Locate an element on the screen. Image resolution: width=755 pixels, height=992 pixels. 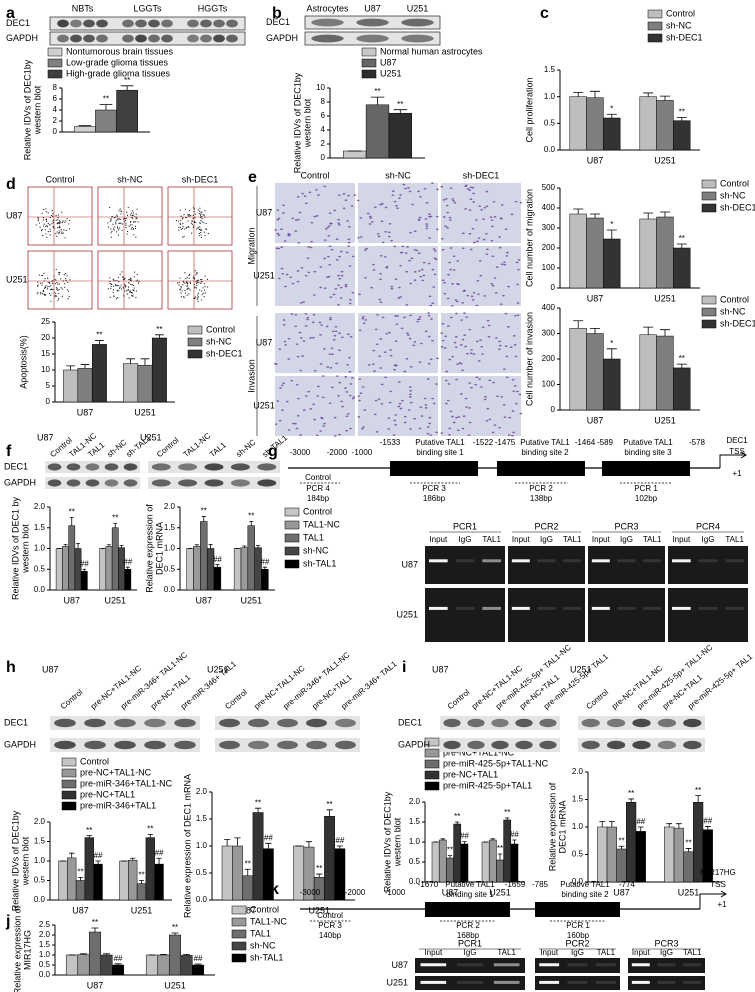
binding-site is located at coordinates (467, 909).